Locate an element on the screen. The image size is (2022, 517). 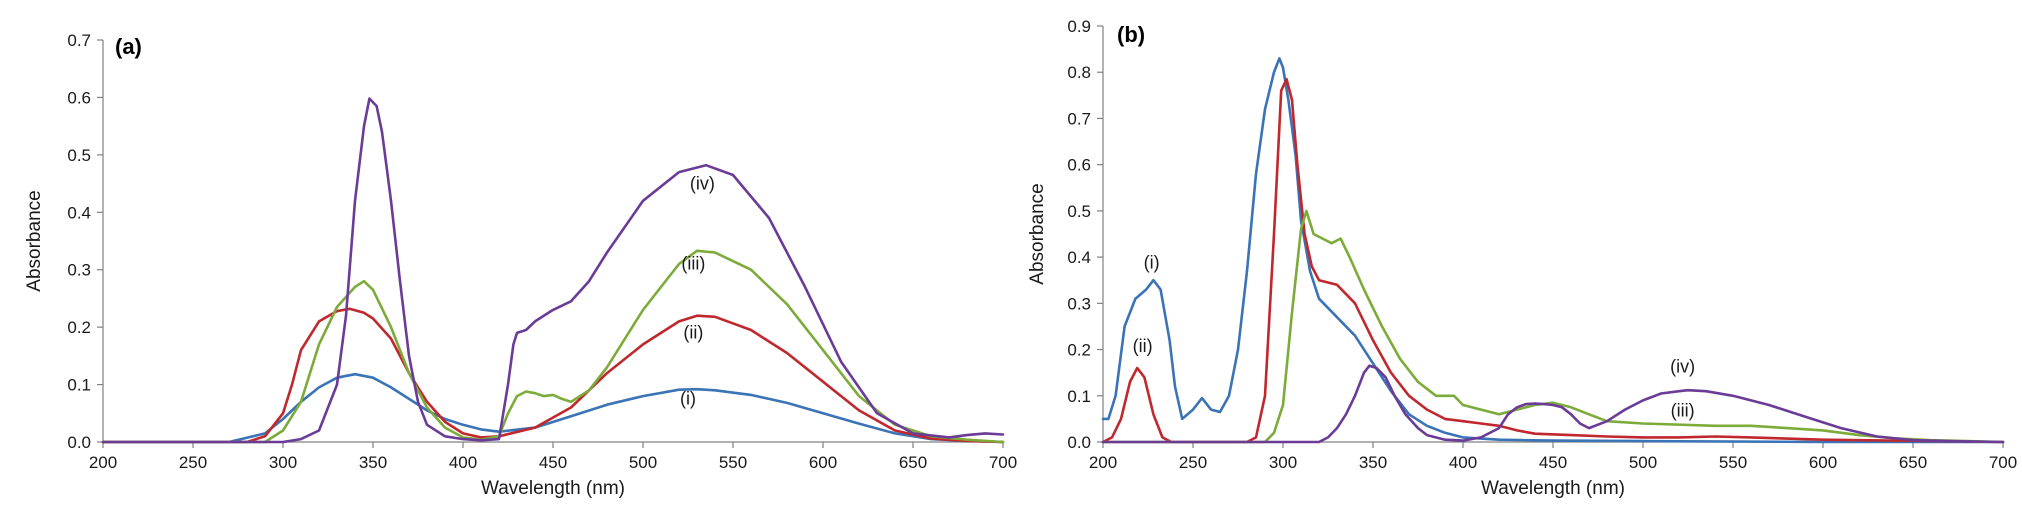
series-line-ii is located at coordinates (553, 375).